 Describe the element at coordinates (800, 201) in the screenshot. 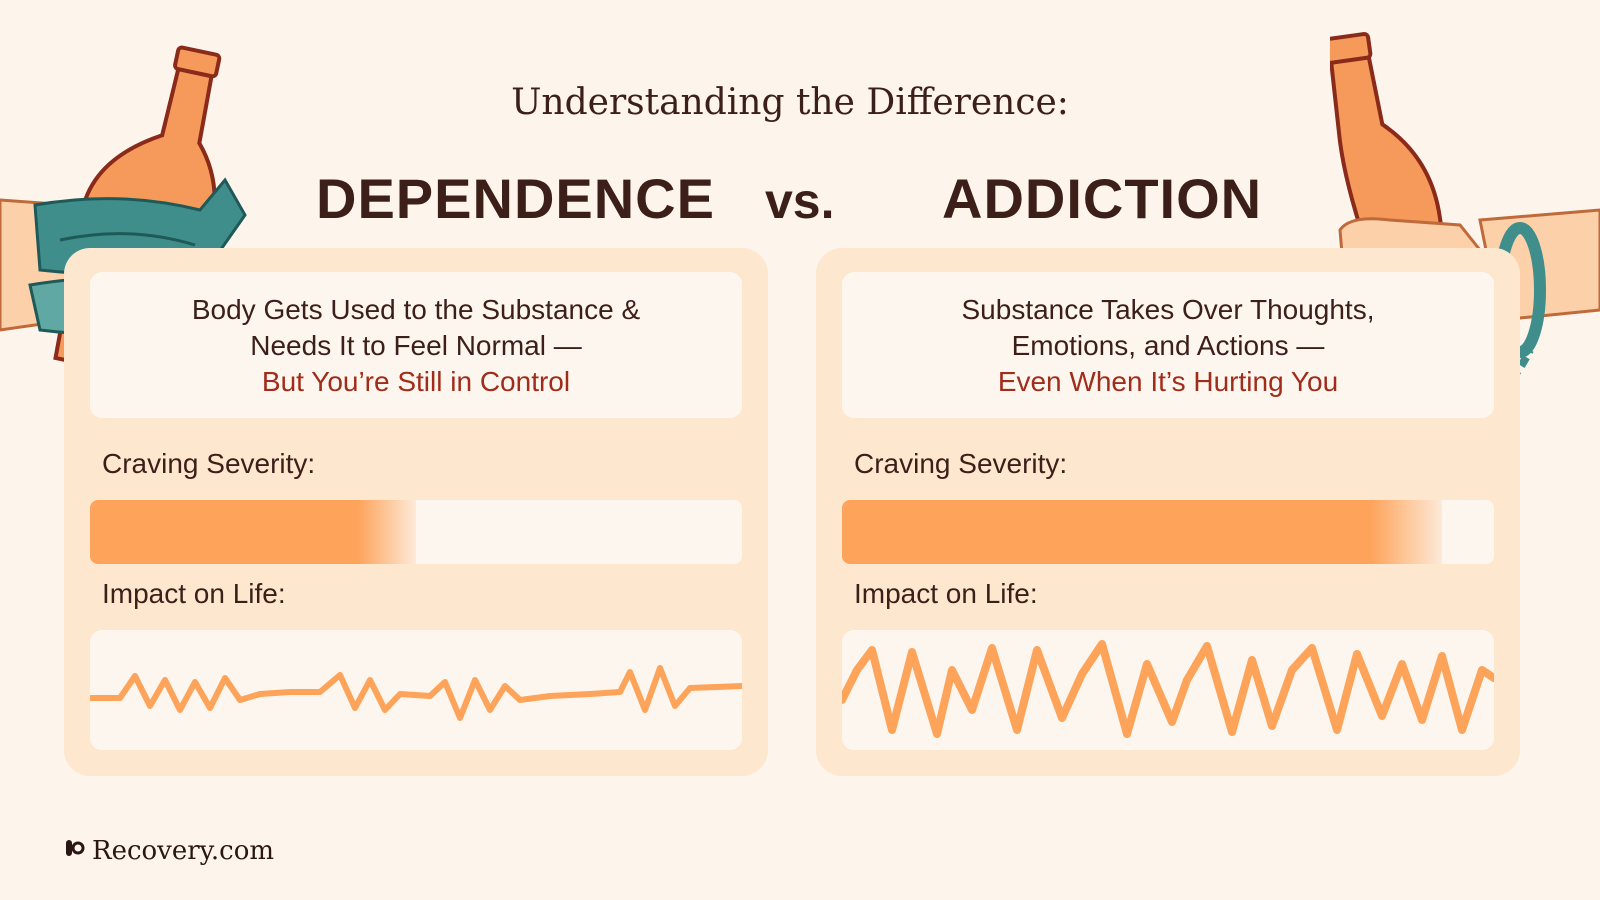

I see `vs-label: vs.` at that location.